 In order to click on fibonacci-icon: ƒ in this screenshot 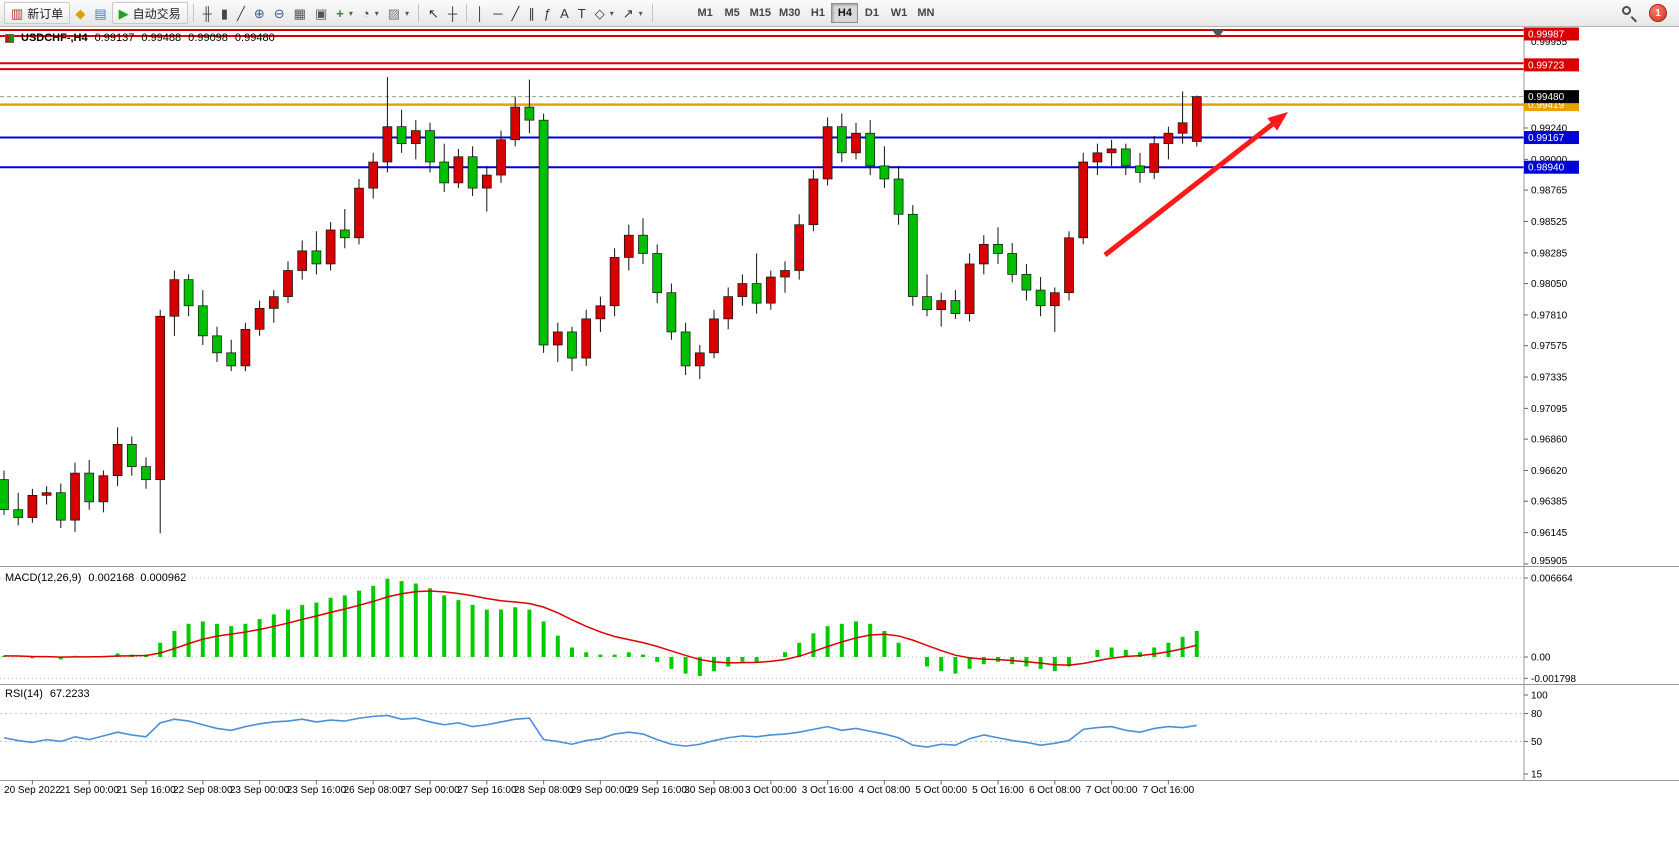, I will do `click(547, 13)`.